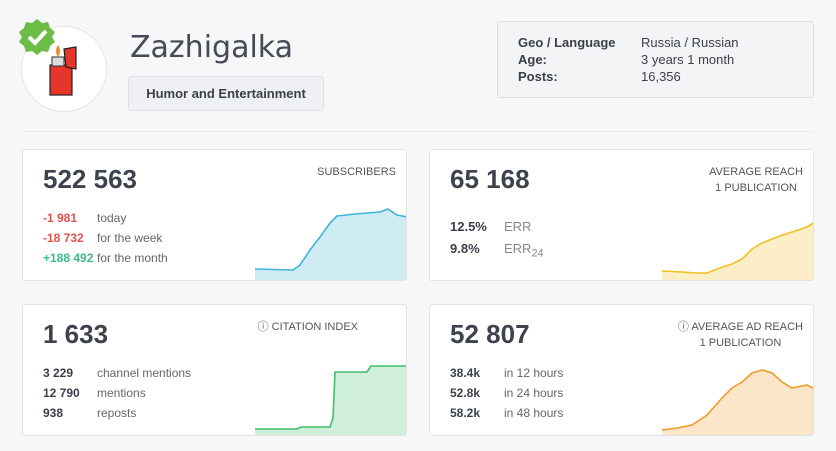 This screenshot has height=451, width=836. Describe the element at coordinates (661, 76) in the screenshot. I see `info-value: 16,356` at that location.